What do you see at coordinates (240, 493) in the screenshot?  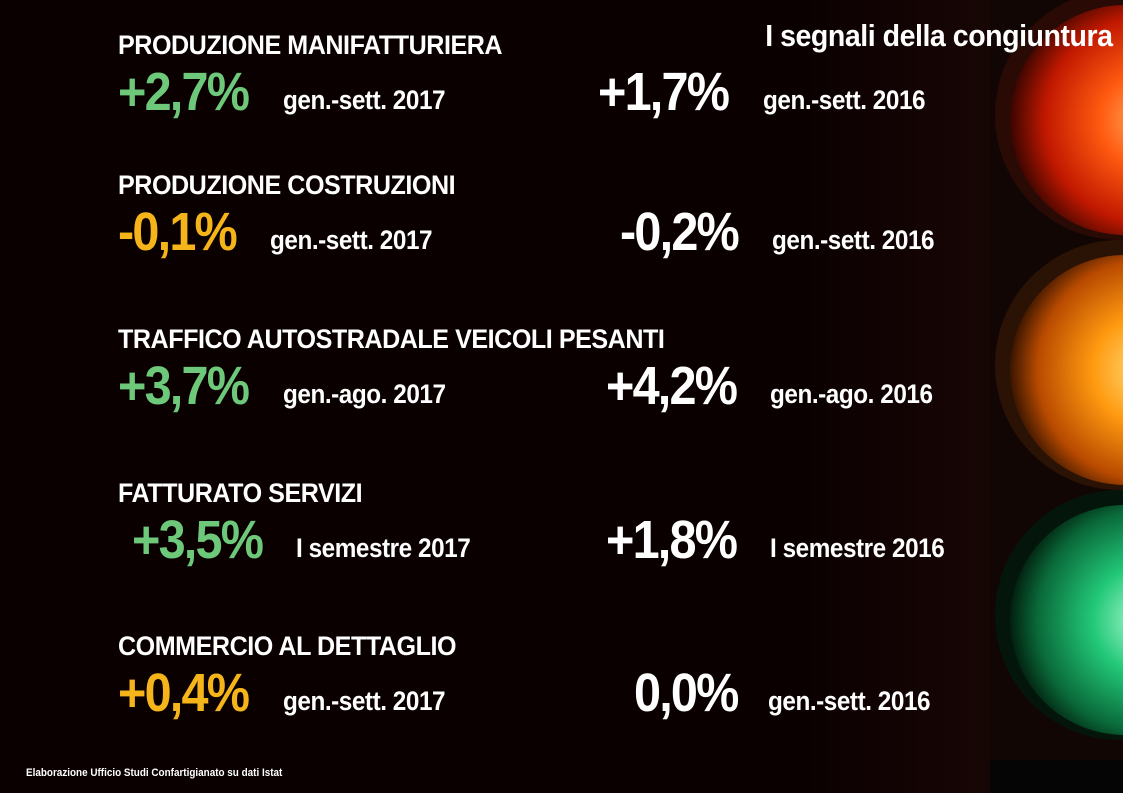 I see `section-heading: FATTURATO SERVIZI` at bounding box center [240, 493].